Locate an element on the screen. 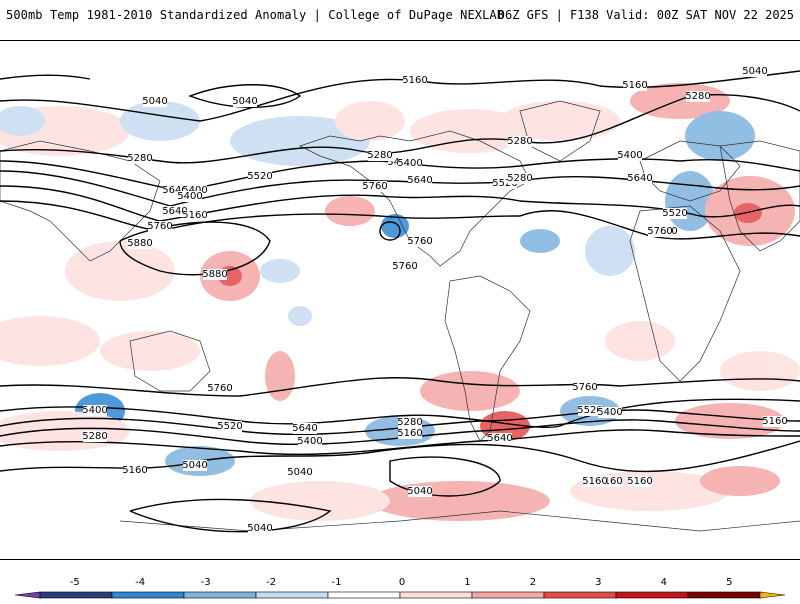 This screenshot has width=800, height=604. contour-5640-south is located at coordinates (400, 413).